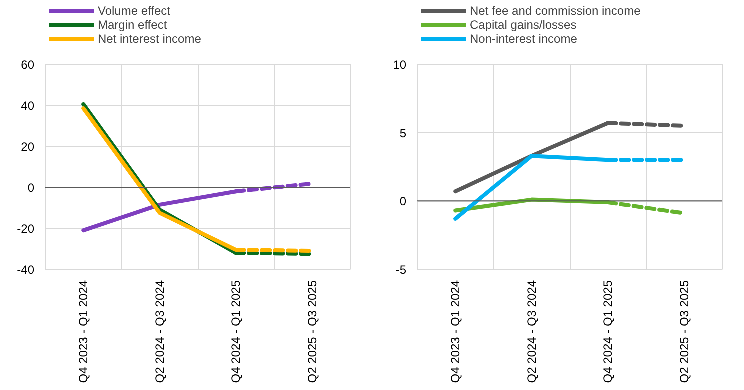 The width and height of the screenshot is (744, 390). What do you see at coordinates (555, 11) in the screenshot?
I see `legend-label: Net fee and commission income` at bounding box center [555, 11].